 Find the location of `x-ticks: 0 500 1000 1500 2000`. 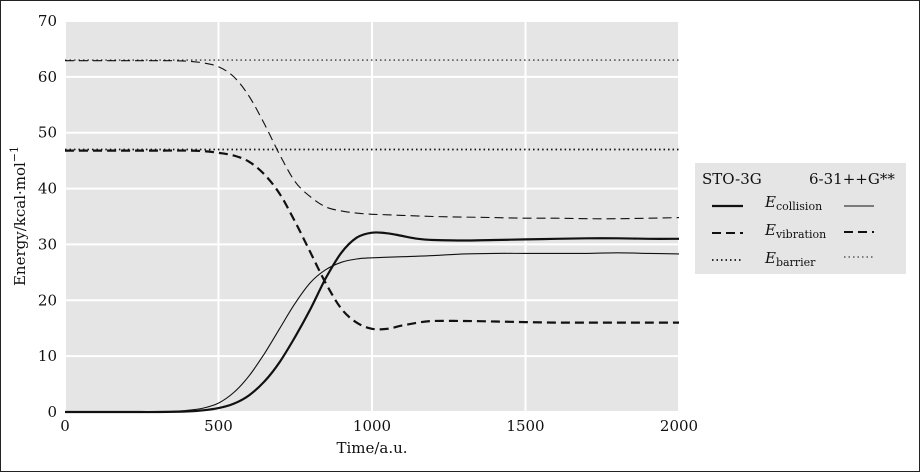

x-ticks: 0 500 1000 1500 2000 is located at coordinates (379, 426).